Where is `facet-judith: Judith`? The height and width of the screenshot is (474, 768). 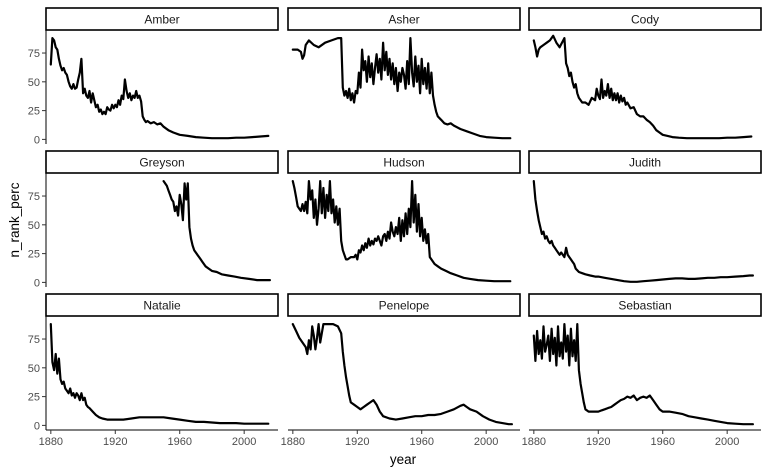
facet-judith: Judith is located at coordinates (645, 216).